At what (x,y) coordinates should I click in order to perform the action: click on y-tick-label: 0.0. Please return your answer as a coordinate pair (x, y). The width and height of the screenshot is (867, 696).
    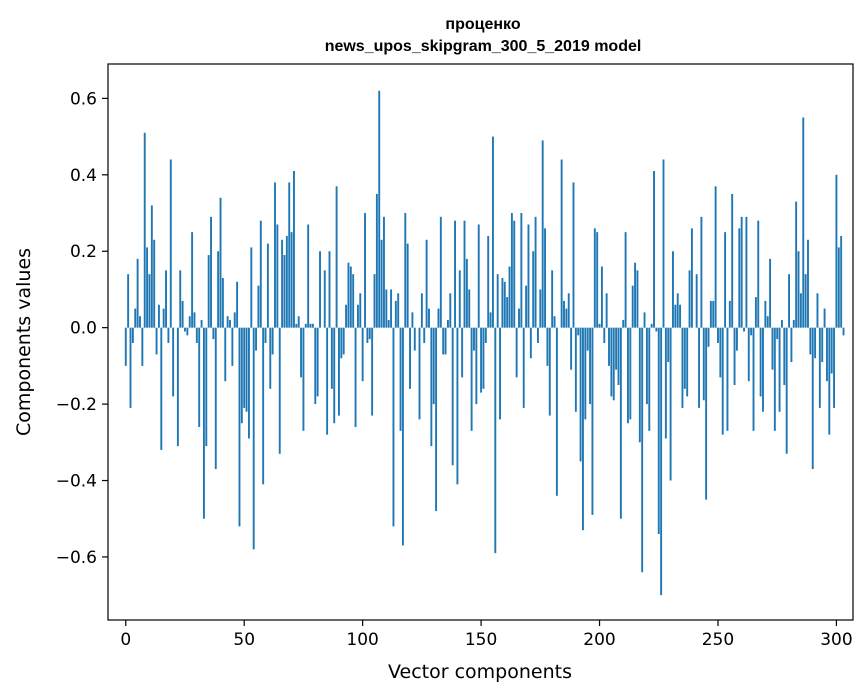
    Looking at the image, I should click on (83, 329).